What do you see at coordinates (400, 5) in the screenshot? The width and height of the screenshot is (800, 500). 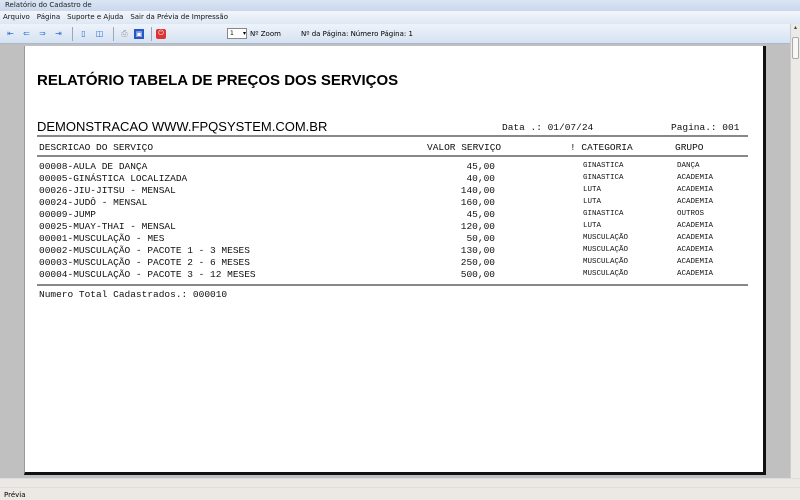 I see `window-title: Relatório do Cadastro de` at bounding box center [400, 5].